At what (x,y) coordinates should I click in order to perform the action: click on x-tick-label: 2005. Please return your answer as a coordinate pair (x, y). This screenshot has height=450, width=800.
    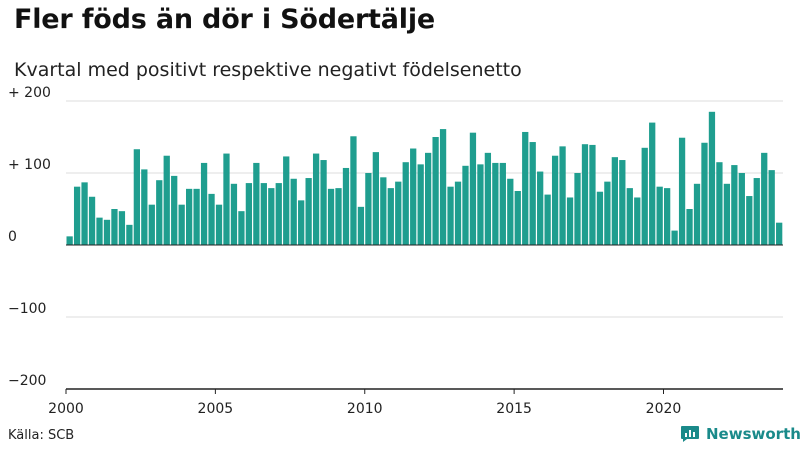
    Looking at the image, I should click on (216, 409).